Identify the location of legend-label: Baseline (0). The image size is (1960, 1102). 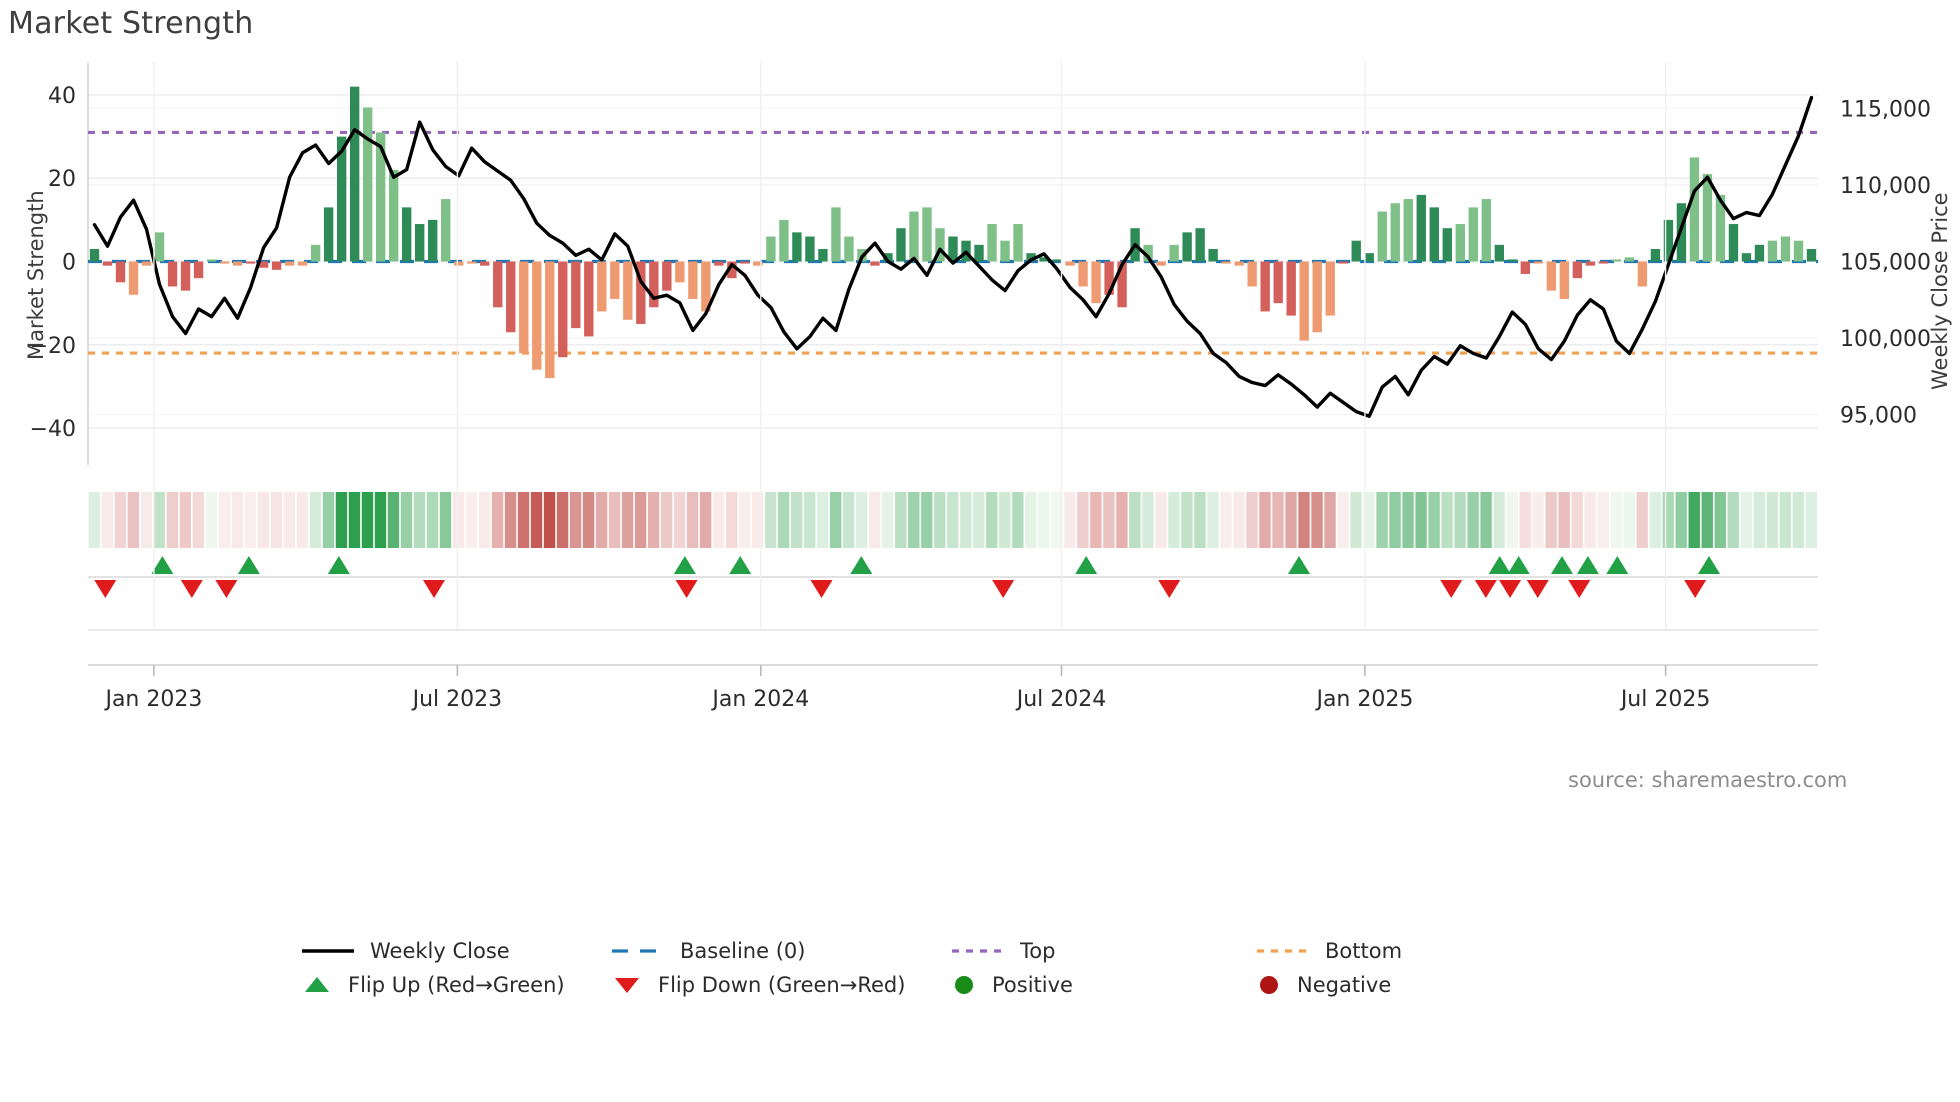
(743, 951).